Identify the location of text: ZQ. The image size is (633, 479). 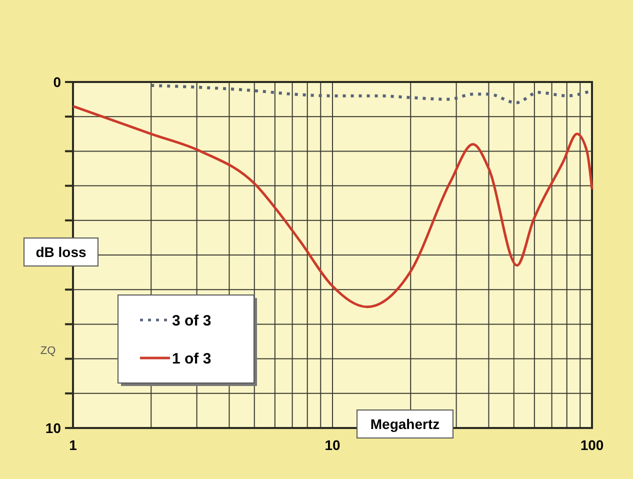
(48, 350).